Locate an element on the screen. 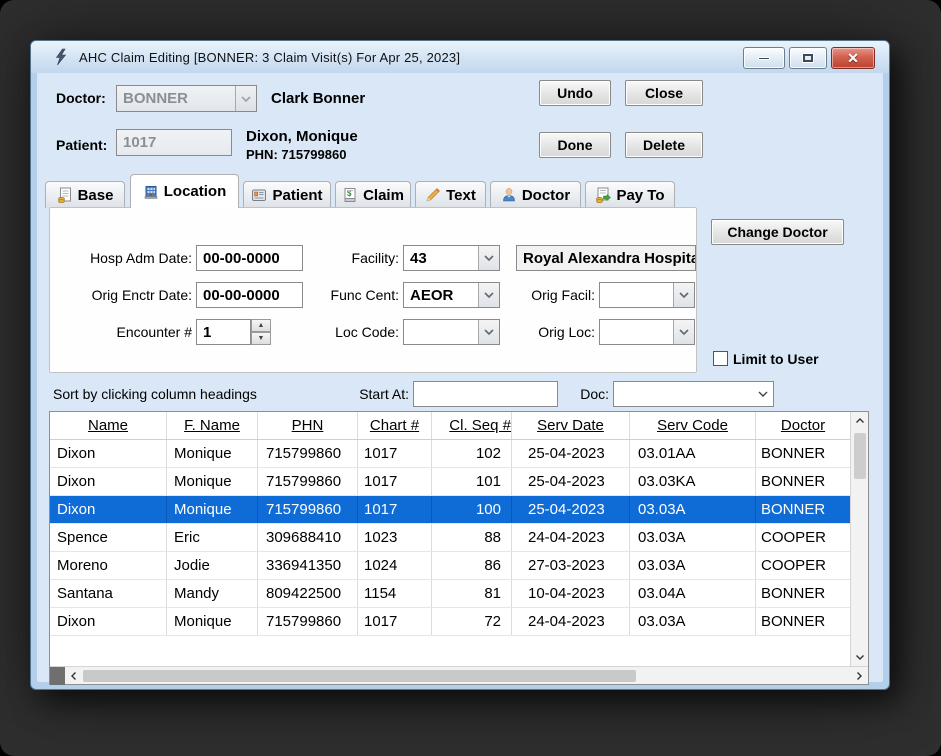 The image size is (941, 756). cell-chart: 1023 is located at coordinates (395, 537).